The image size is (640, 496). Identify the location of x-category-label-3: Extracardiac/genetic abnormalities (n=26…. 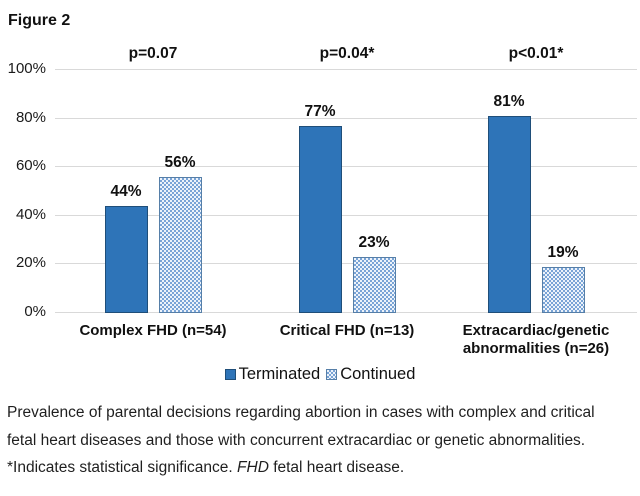
(536, 339).